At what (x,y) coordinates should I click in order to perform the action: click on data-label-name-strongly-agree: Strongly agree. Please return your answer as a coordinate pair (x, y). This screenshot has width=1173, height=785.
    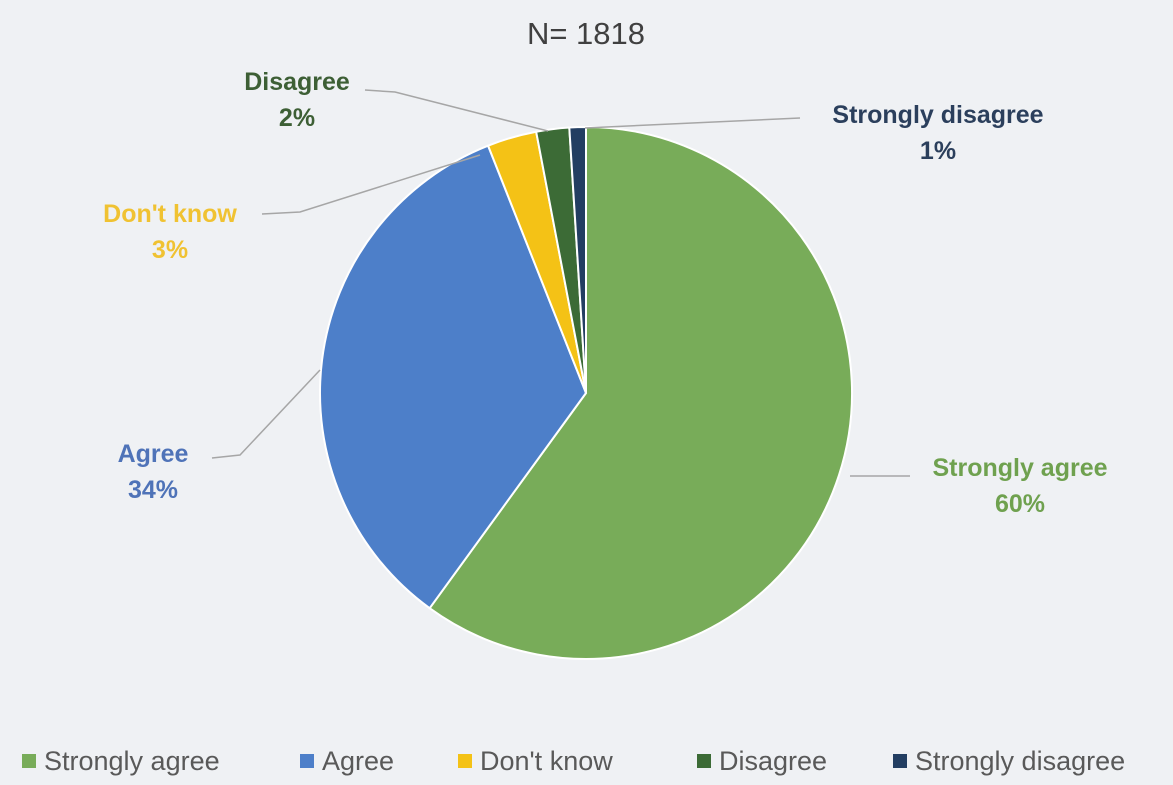
    Looking at the image, I should click on (1019, 468).